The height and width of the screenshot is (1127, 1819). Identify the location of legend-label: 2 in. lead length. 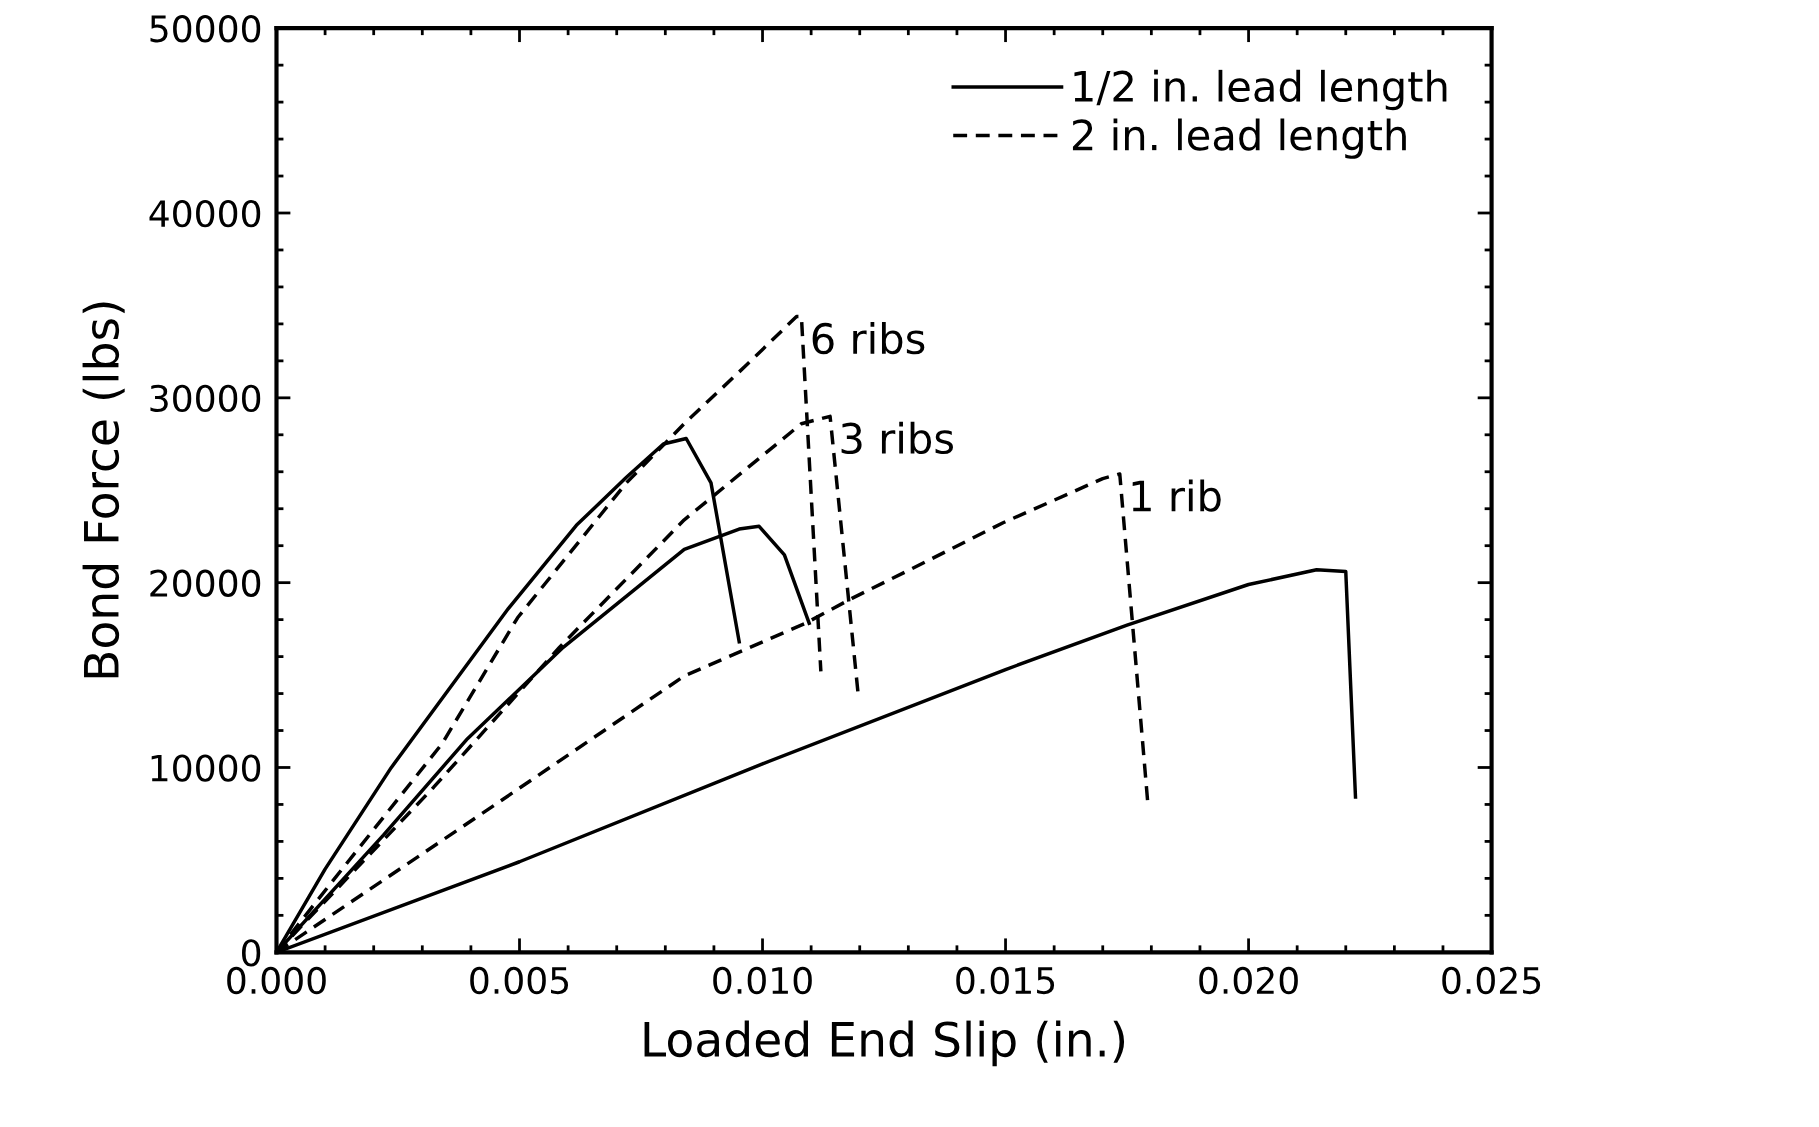
(1239, 138).